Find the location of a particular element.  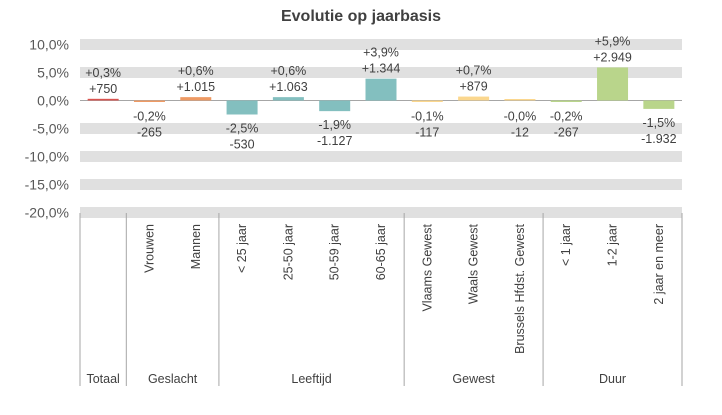

x-tick-label: Vlaams Gewest is located at coordinates (427, 267).